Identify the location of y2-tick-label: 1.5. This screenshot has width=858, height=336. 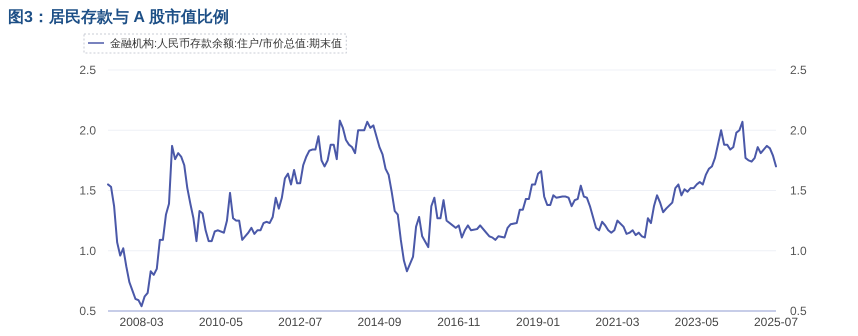
(799, 191).